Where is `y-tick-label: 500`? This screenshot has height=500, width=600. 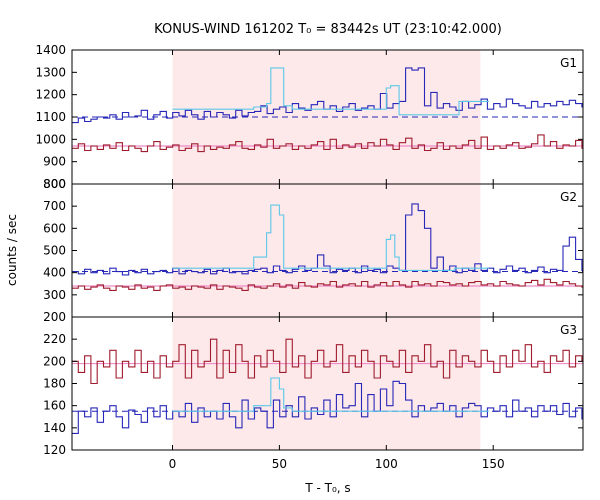 y-tick-label: 500 is located at coordinates (54, 251).